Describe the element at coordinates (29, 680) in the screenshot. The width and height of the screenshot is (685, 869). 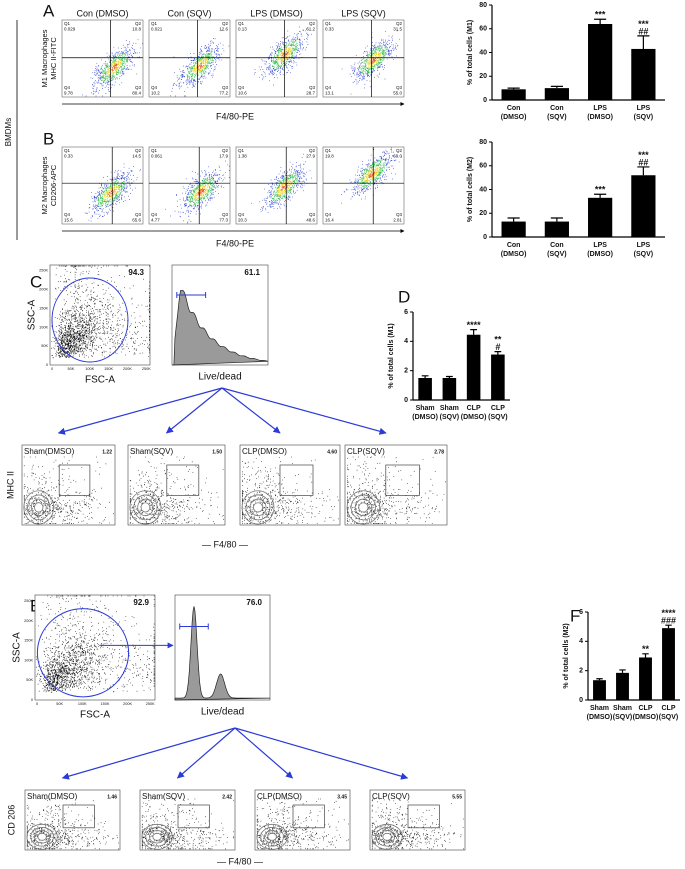
I see `y-tick-label: 50K` at that location.